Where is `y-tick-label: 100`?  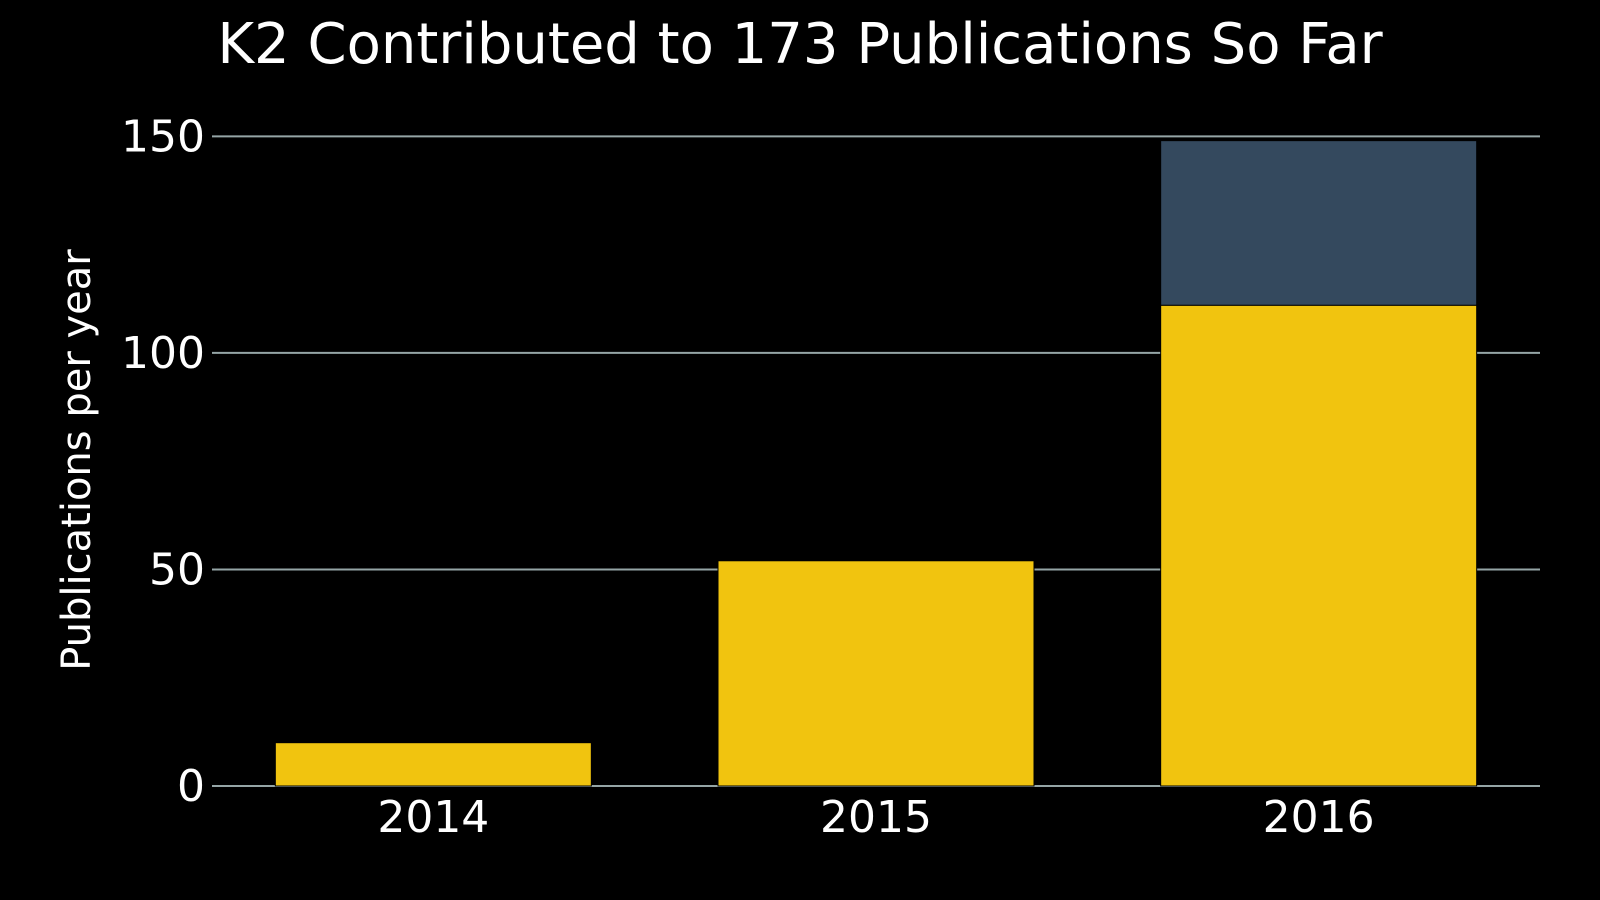 y-tick-label: 100 is located at coordinates (163, 353).